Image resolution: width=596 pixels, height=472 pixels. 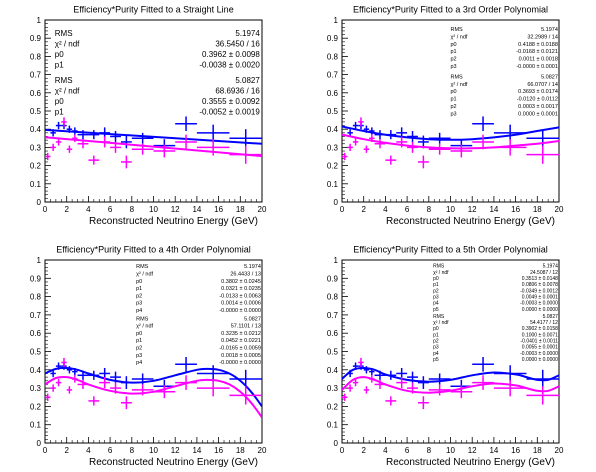 I want to click on stats-value: -0.0349 ± 0.0012, so click(x=539, y=291).